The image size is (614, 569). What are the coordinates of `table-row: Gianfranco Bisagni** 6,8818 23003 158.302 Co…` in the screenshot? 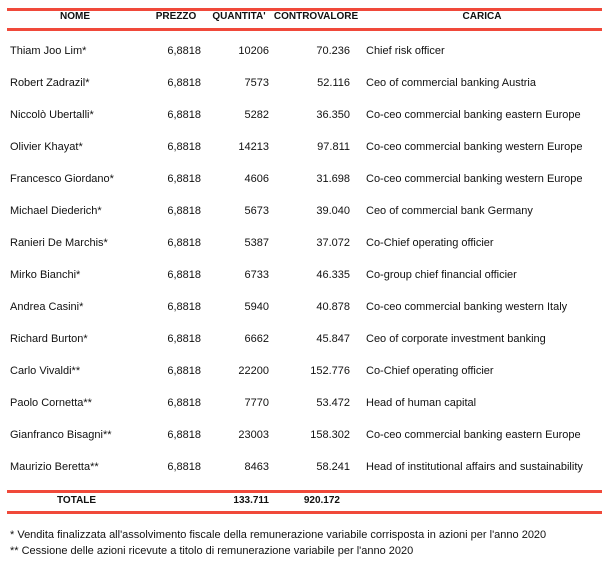 It's located at (307, 436).